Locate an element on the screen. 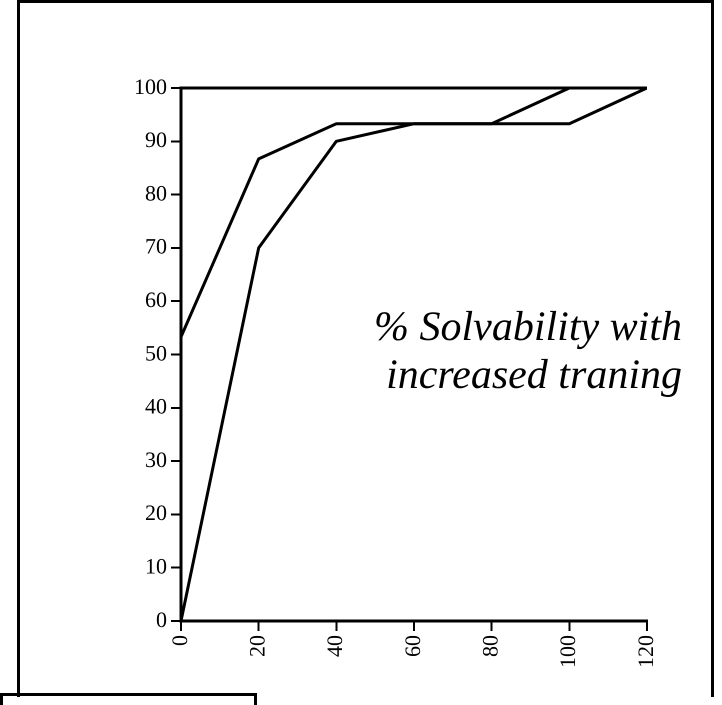  x-tick-label: 80 is located at coordinates (489, 646).